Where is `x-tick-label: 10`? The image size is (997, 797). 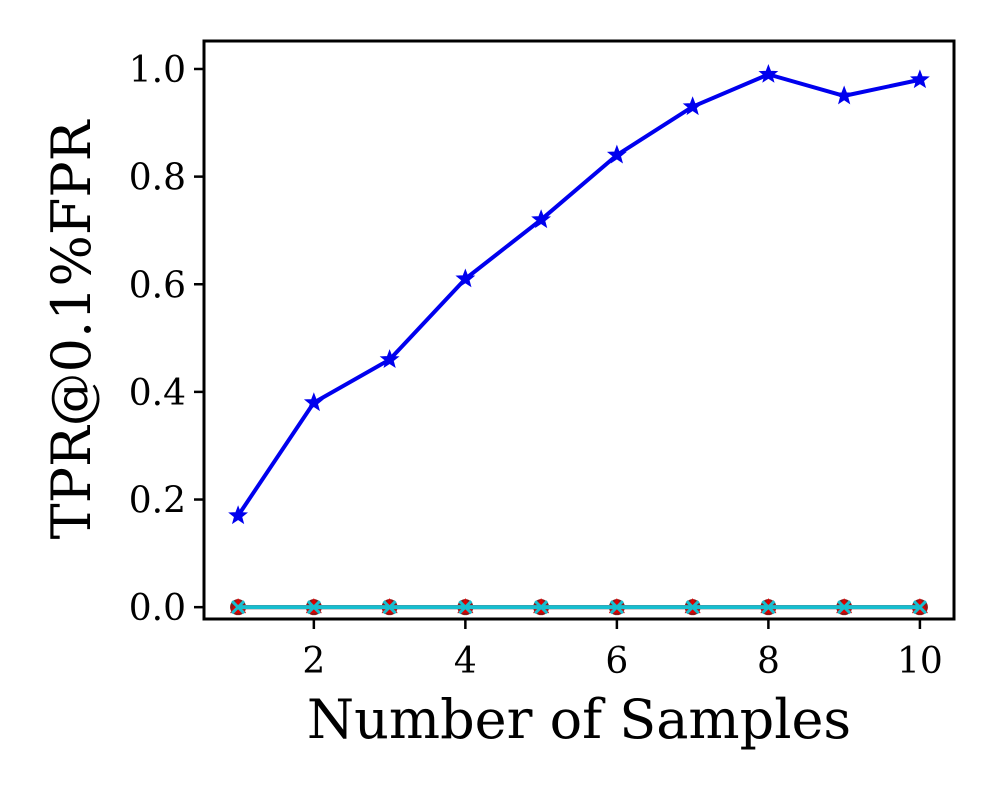 x-tick-label: 10 is located at coordinates (920, 661).